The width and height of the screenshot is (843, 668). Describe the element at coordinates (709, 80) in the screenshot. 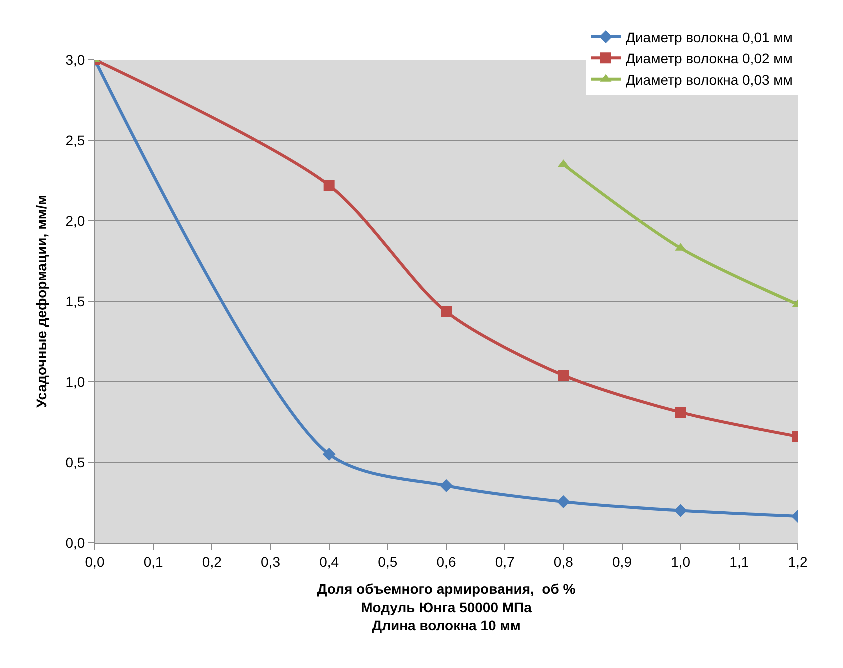

I see `legend-label: Диаметр волокна 0,03 мм` at that location.